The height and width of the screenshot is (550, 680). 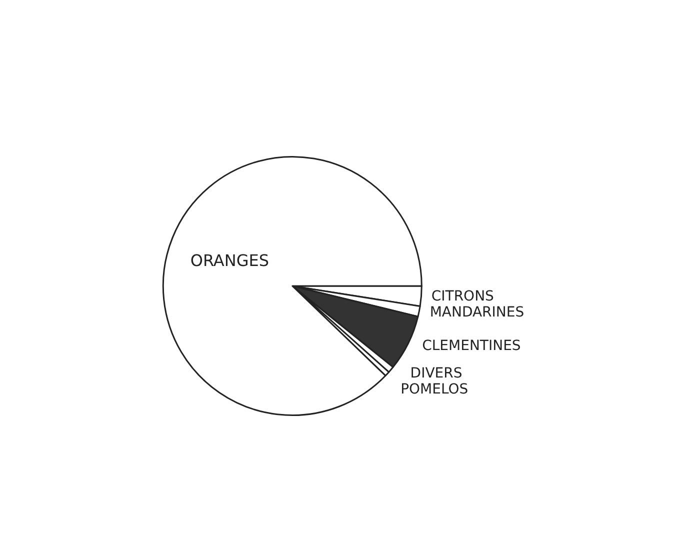 I want to click on slice-label: POMELOS, so click(x=434, y=390).